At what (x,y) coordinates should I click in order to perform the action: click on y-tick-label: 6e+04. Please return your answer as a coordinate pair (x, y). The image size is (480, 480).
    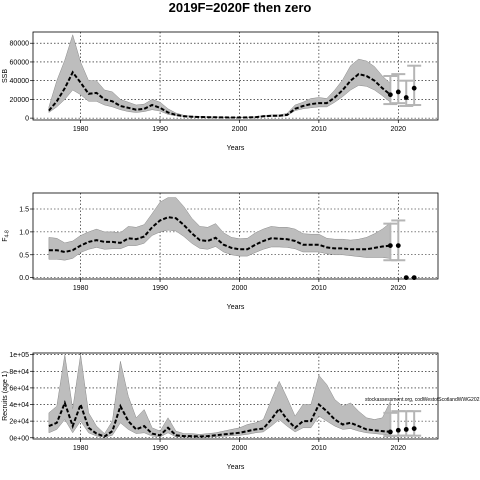
    Looking at the image, I should click on (19, 388).